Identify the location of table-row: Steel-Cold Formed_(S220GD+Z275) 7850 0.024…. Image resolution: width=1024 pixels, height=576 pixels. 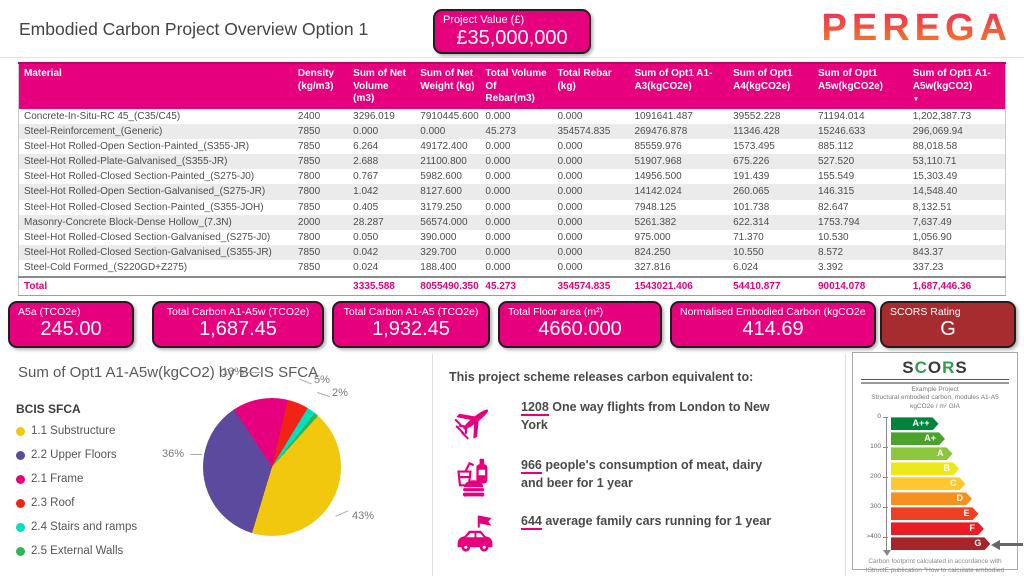
(484, 268).